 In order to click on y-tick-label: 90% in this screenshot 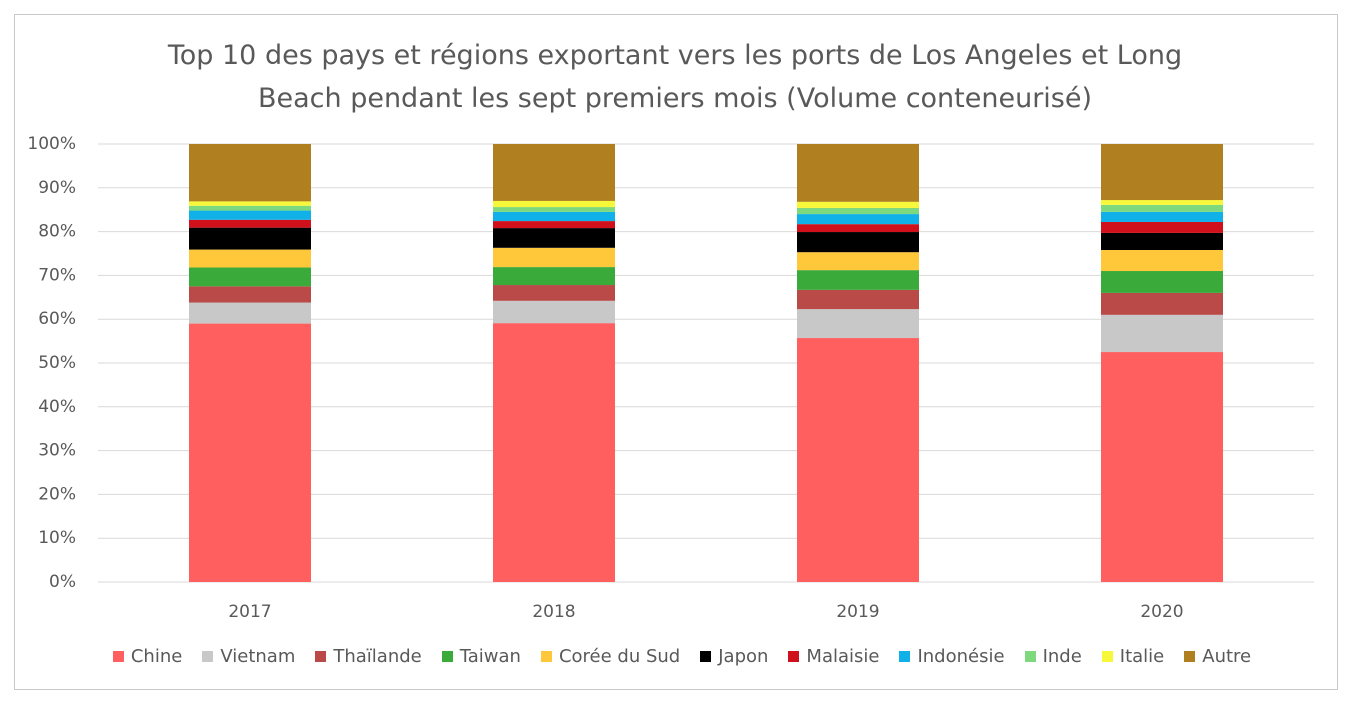, I will do `click(57, 188)`.